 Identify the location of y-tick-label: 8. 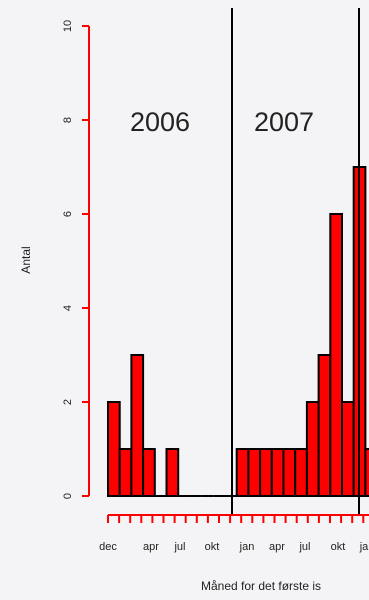
(68, 120).